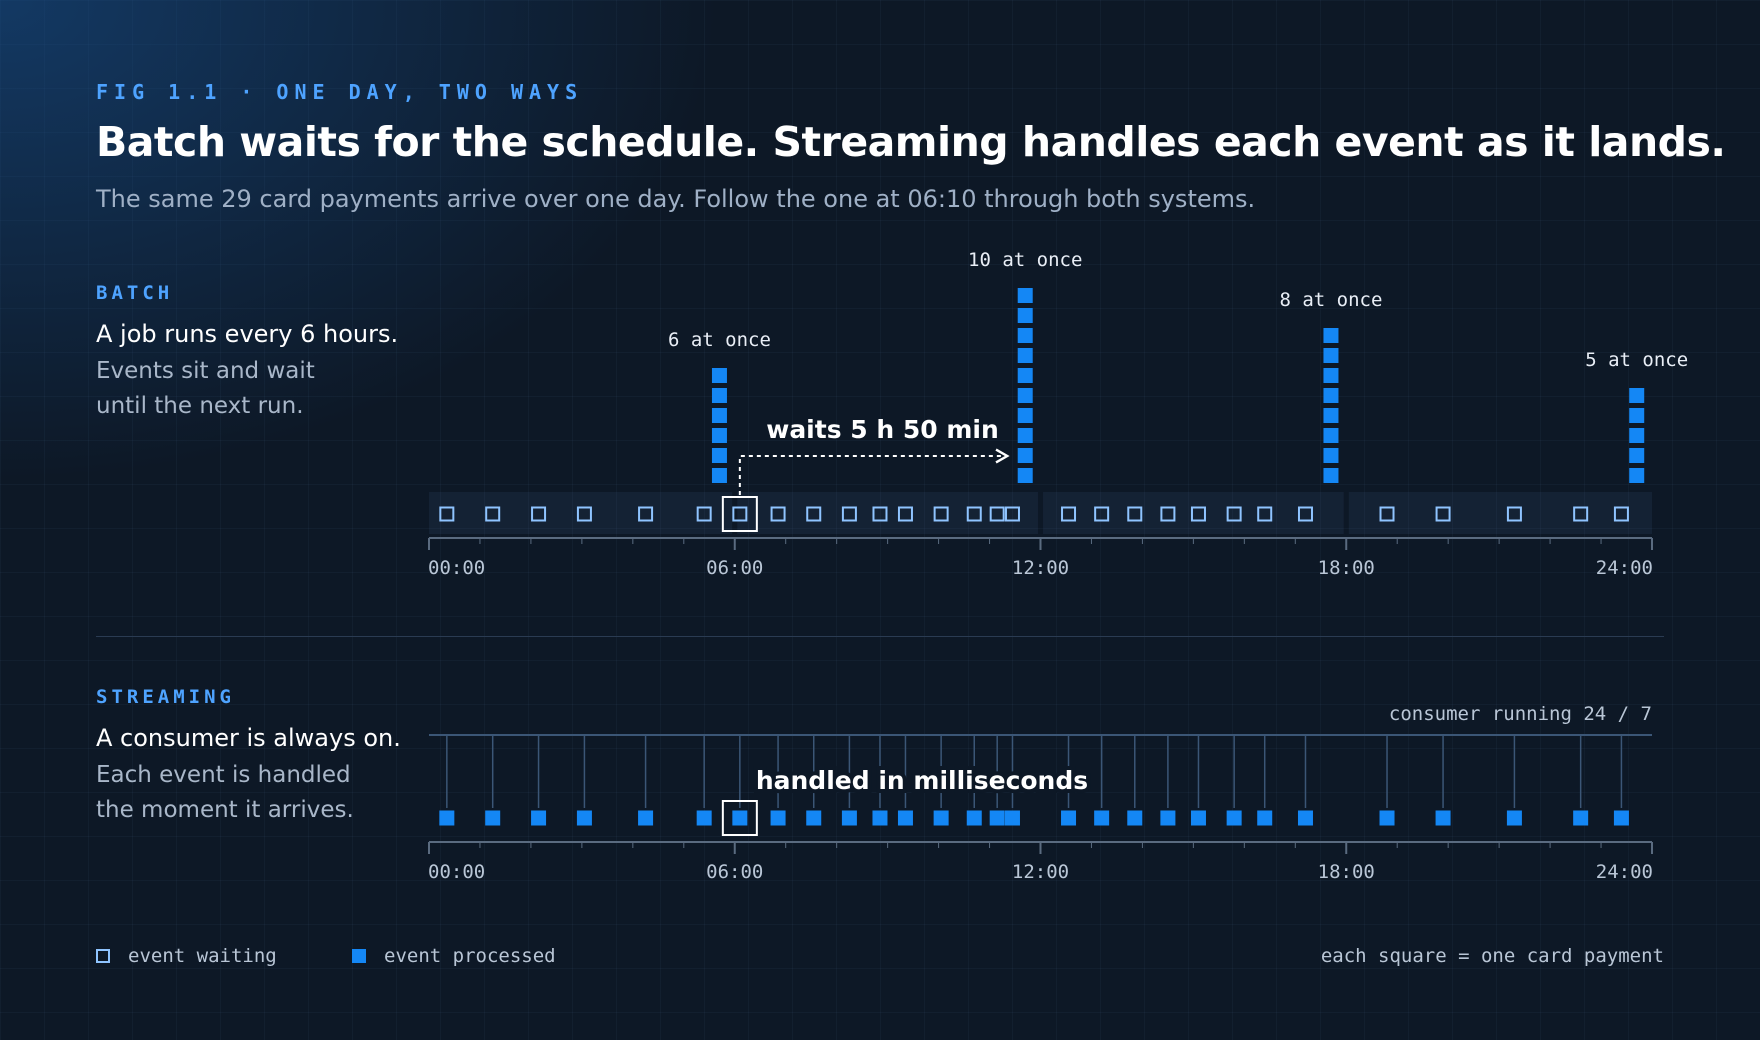 The width and height of the screenshot is (1760, 1040). Describe the element at coordinates (734, 568) in the screenshot. I see `batch-tick-label: 06:00` at that location.